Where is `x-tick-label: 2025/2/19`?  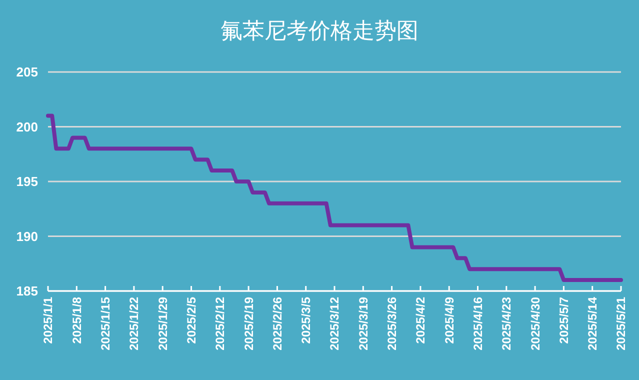 x-tick-label: 2025/2/19 is located at coordinates (249, 323).